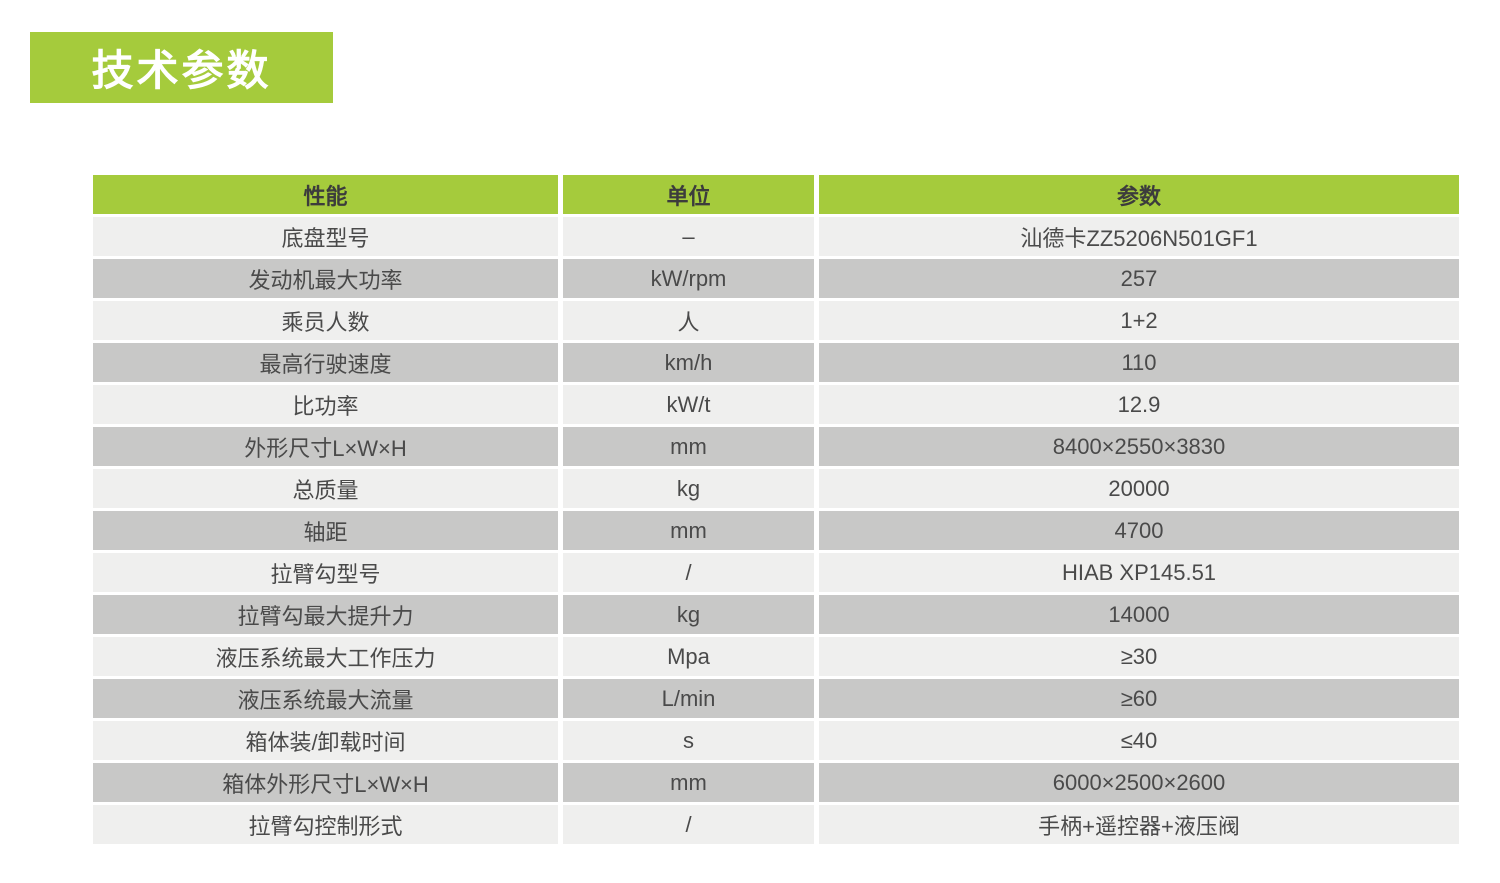 This screenshot has width=1500, height=883. What do you see at coordinates (1139, 530) in the screenshot?
I see `value-cell: 4700` at bounding box center [1139, 530].